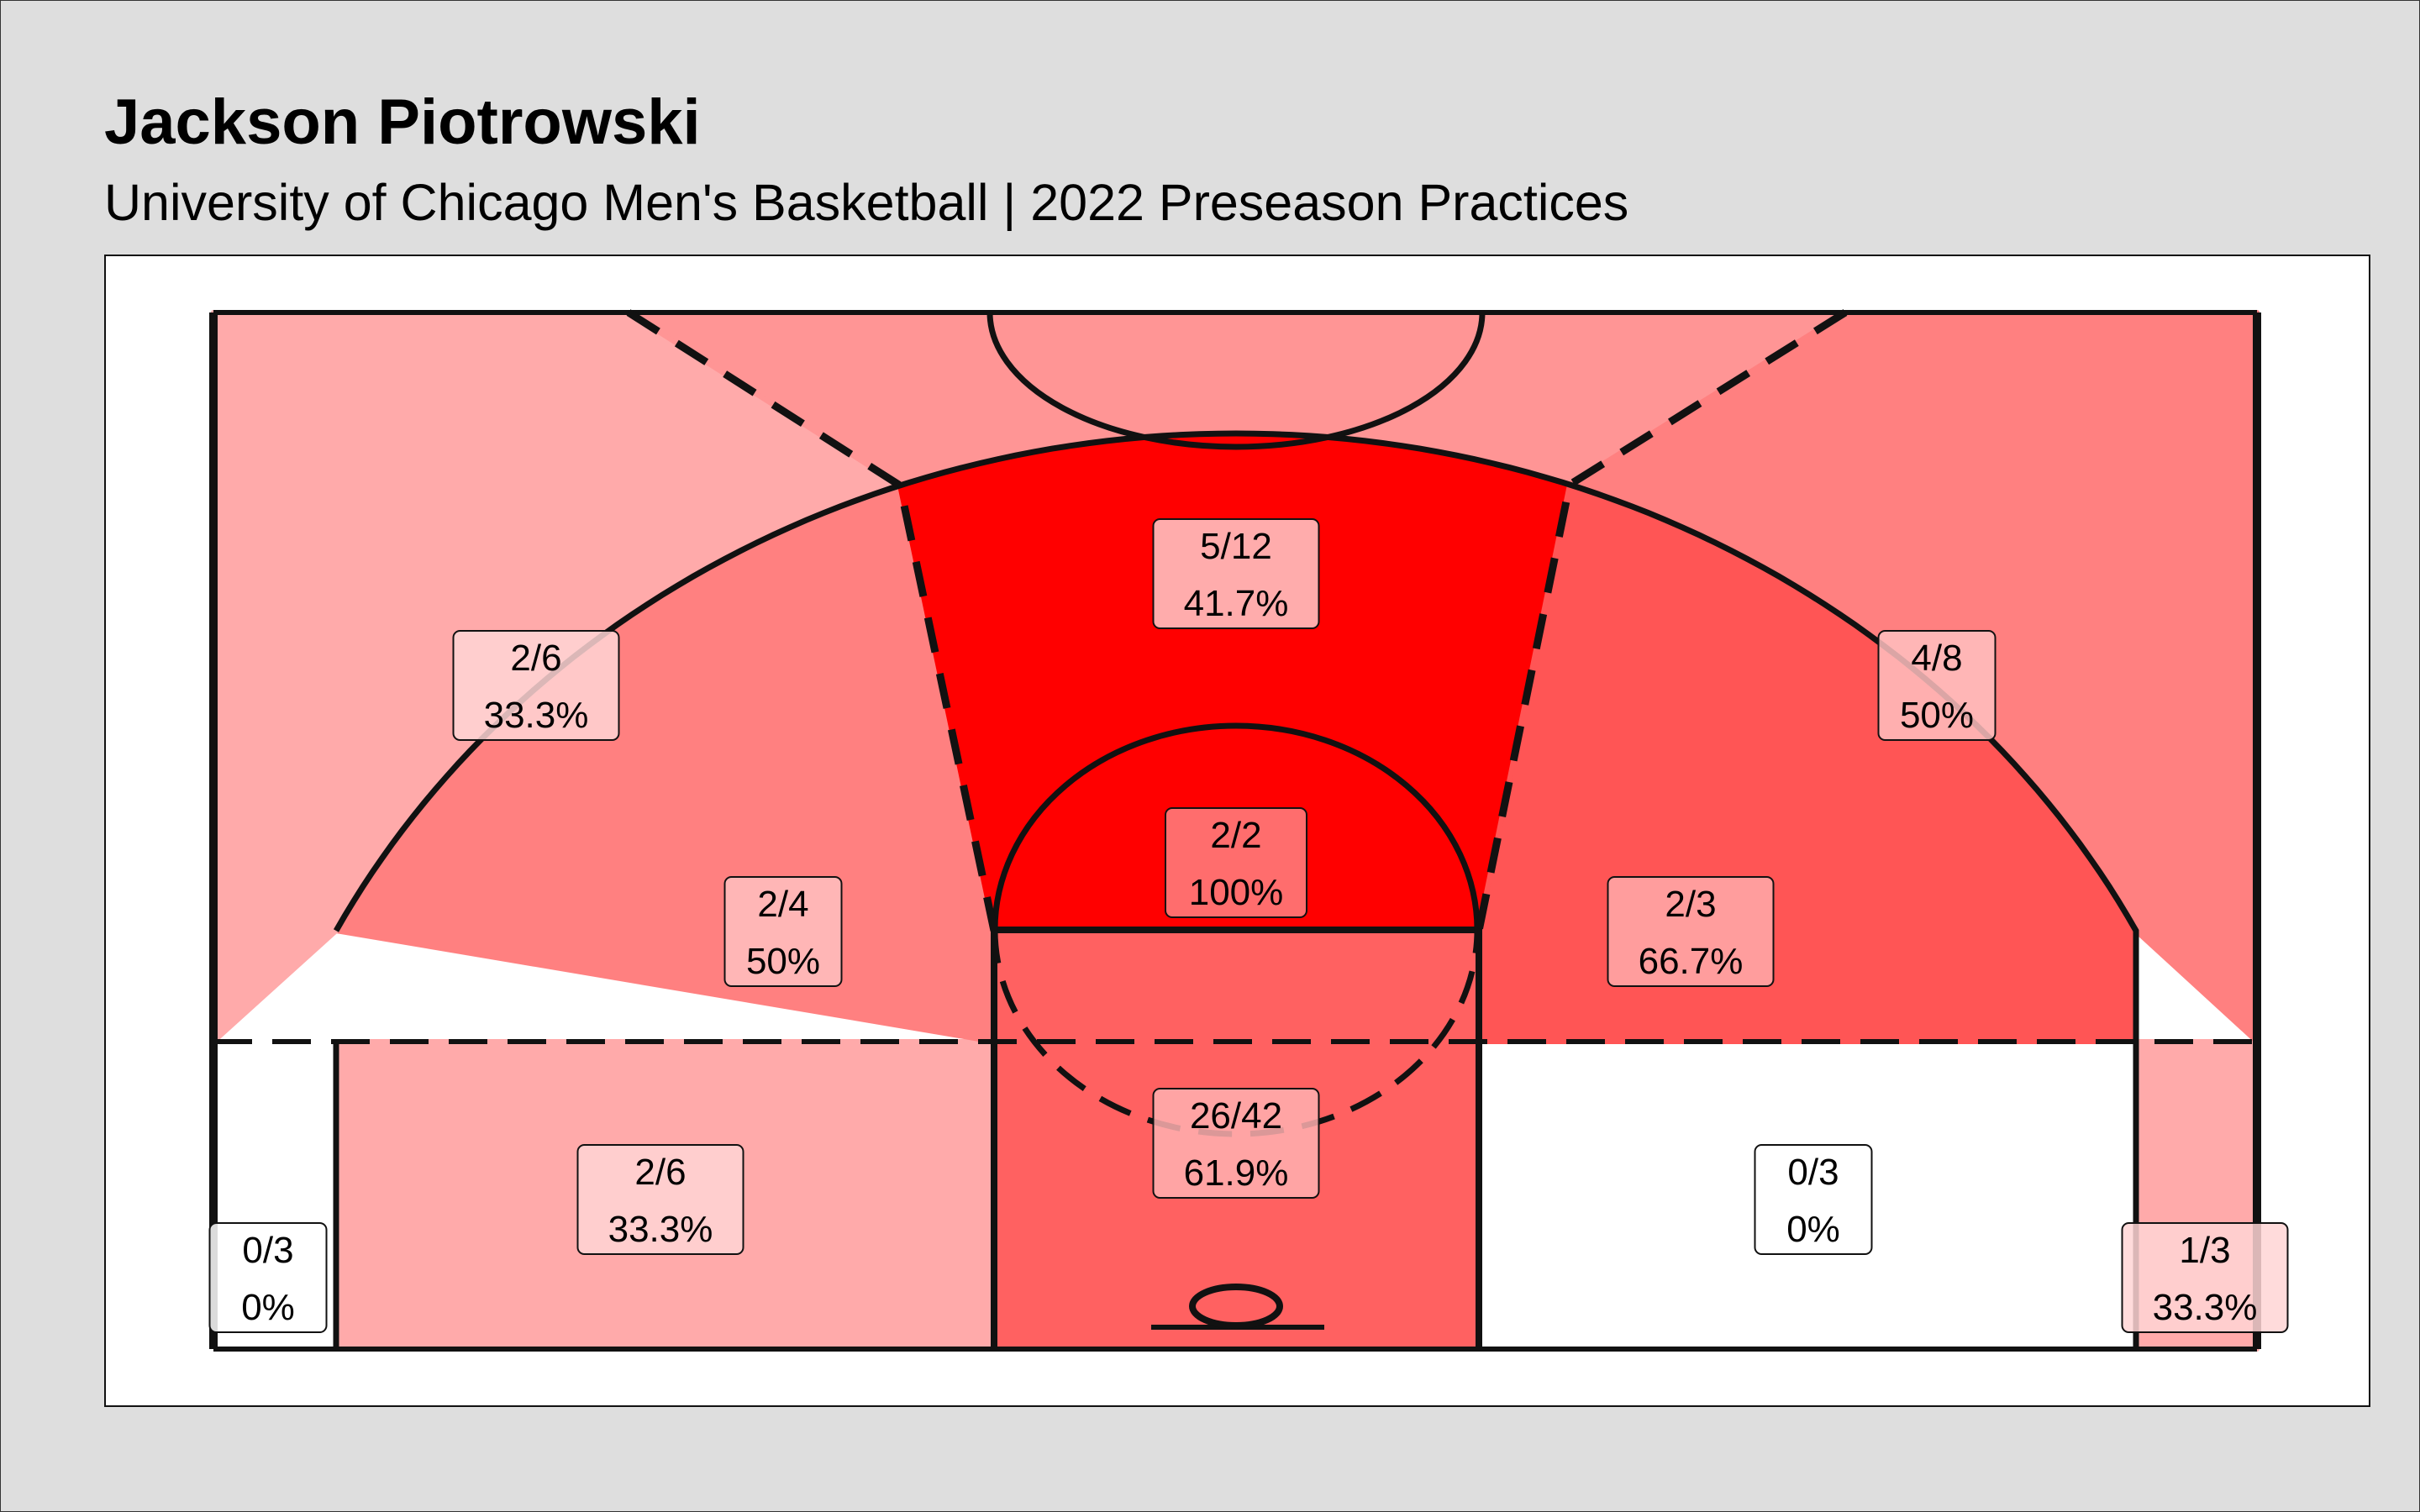 The image size is (2420, 1512). Describe the element at coordinates (2205, 1250) in the screenshot. I see `zone-made-attempted: 1/3` at that location.